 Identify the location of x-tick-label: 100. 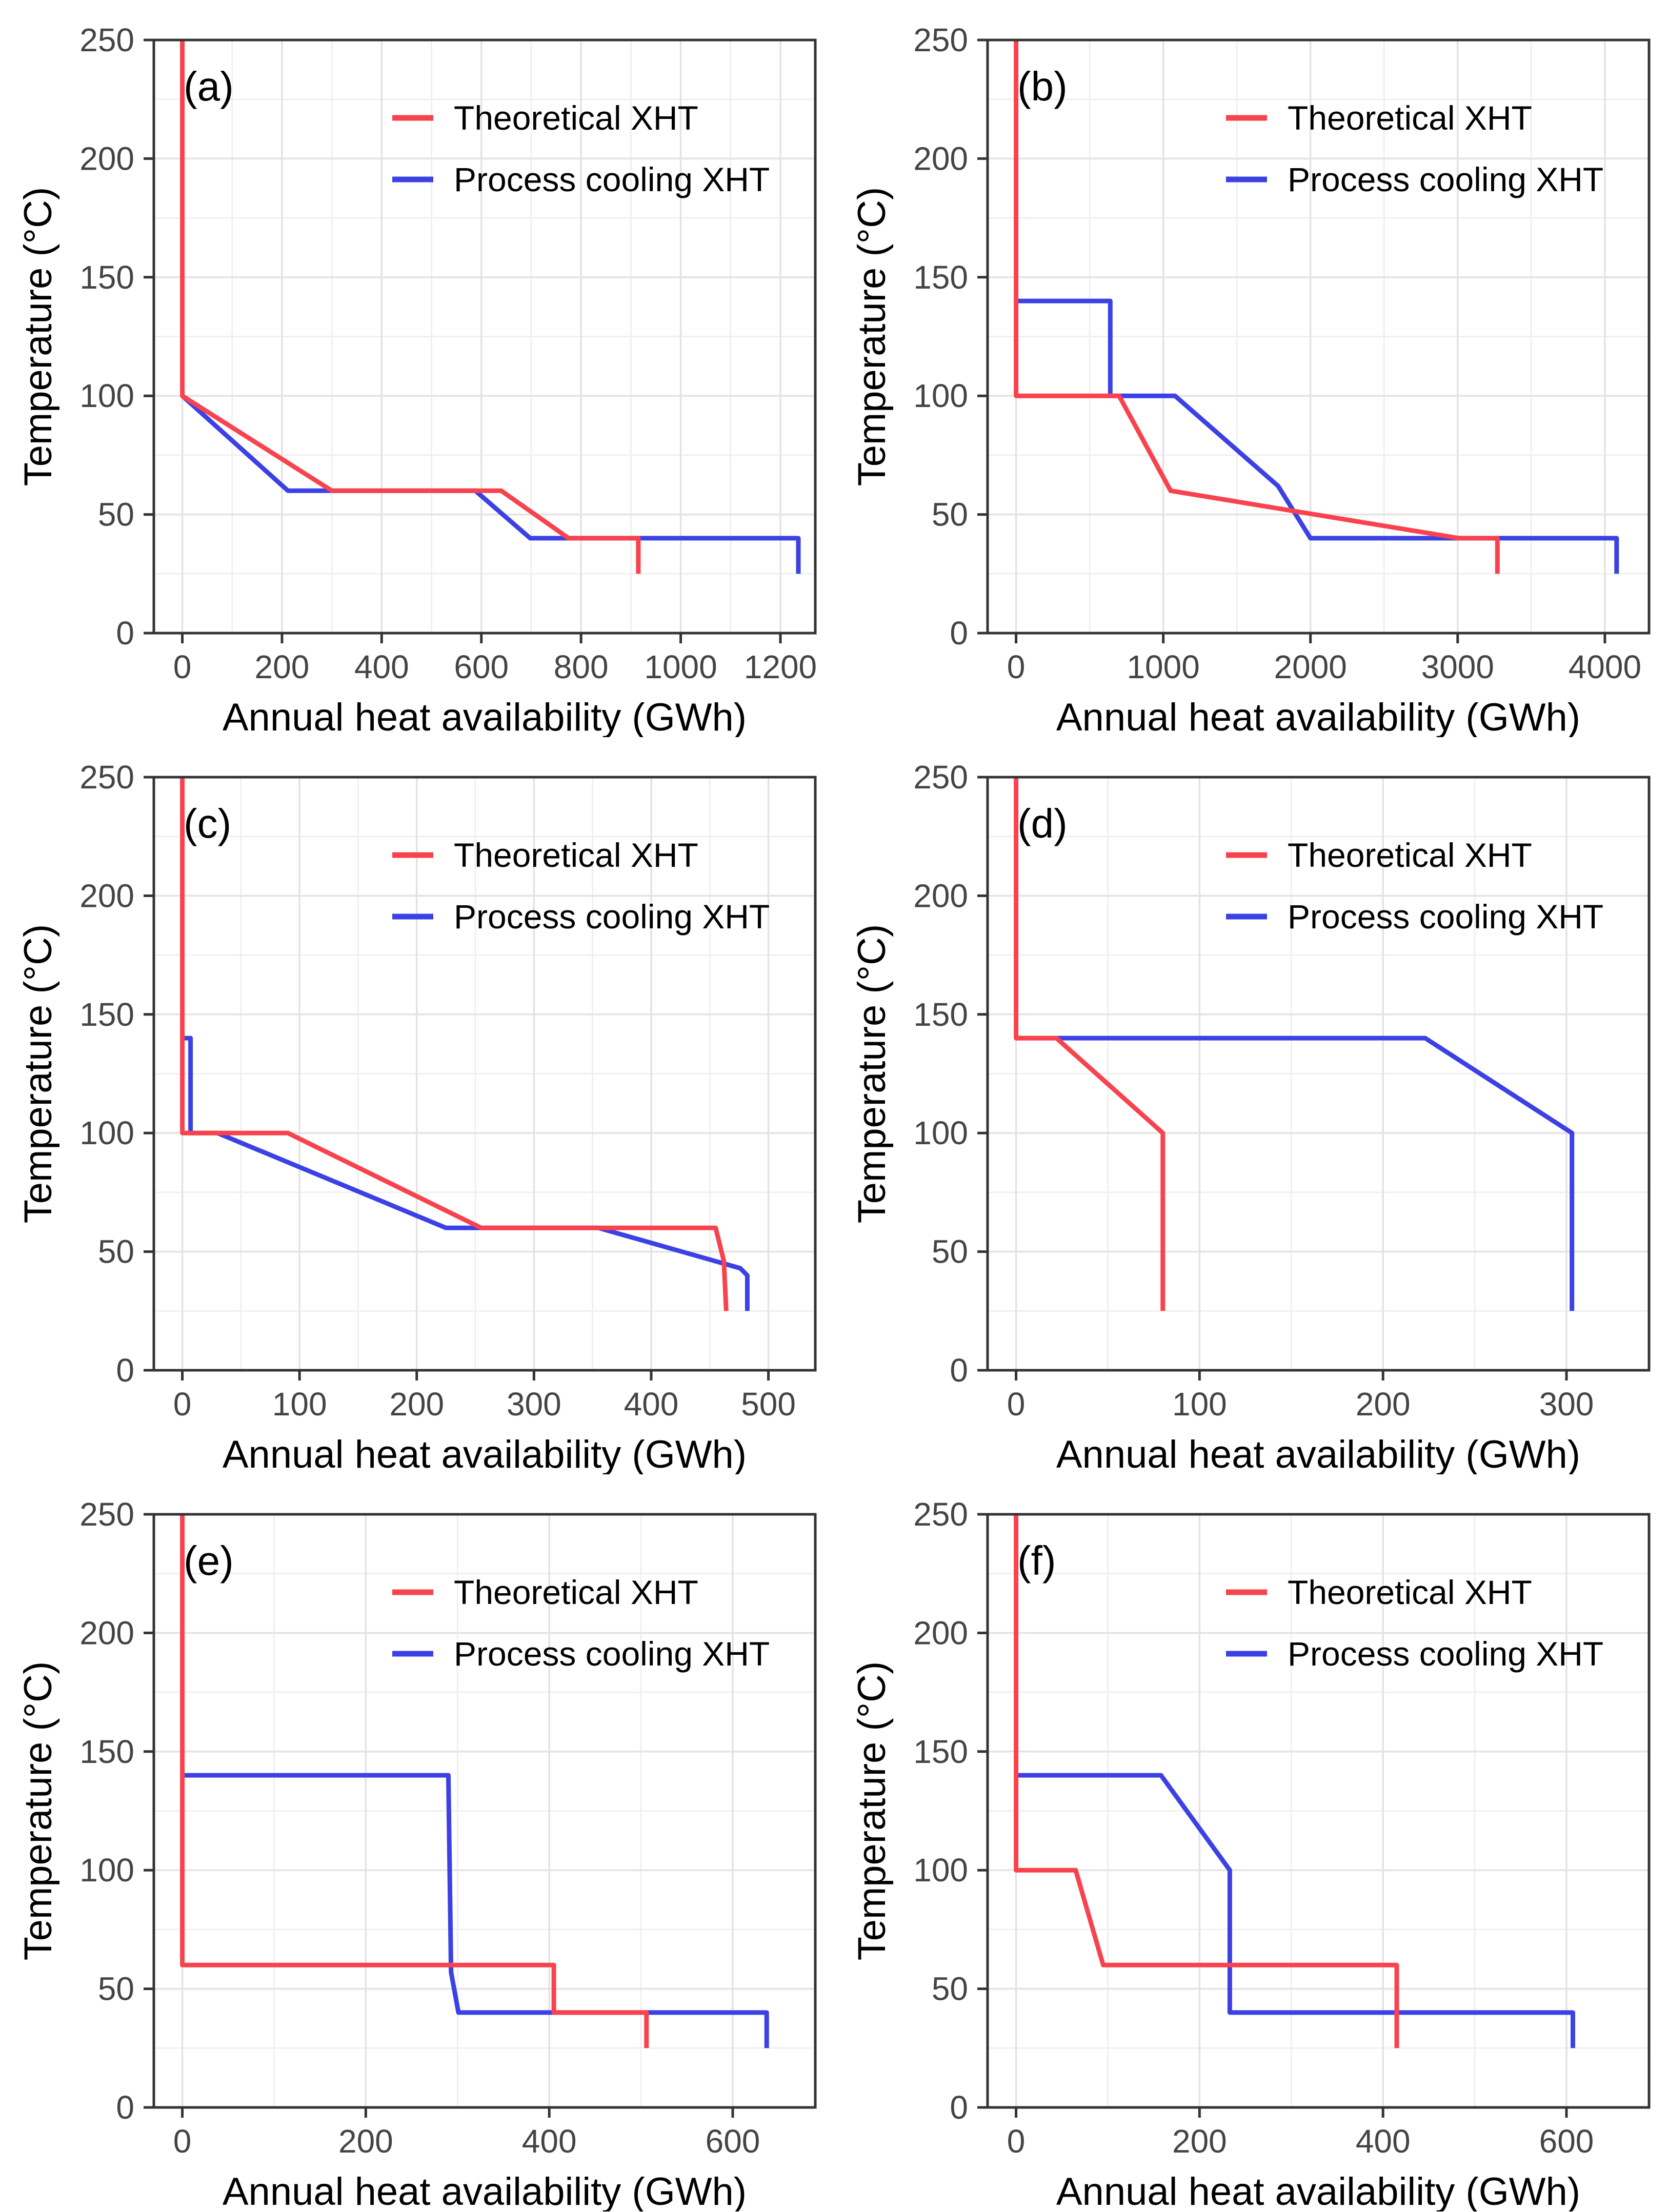
(1199, 1404).